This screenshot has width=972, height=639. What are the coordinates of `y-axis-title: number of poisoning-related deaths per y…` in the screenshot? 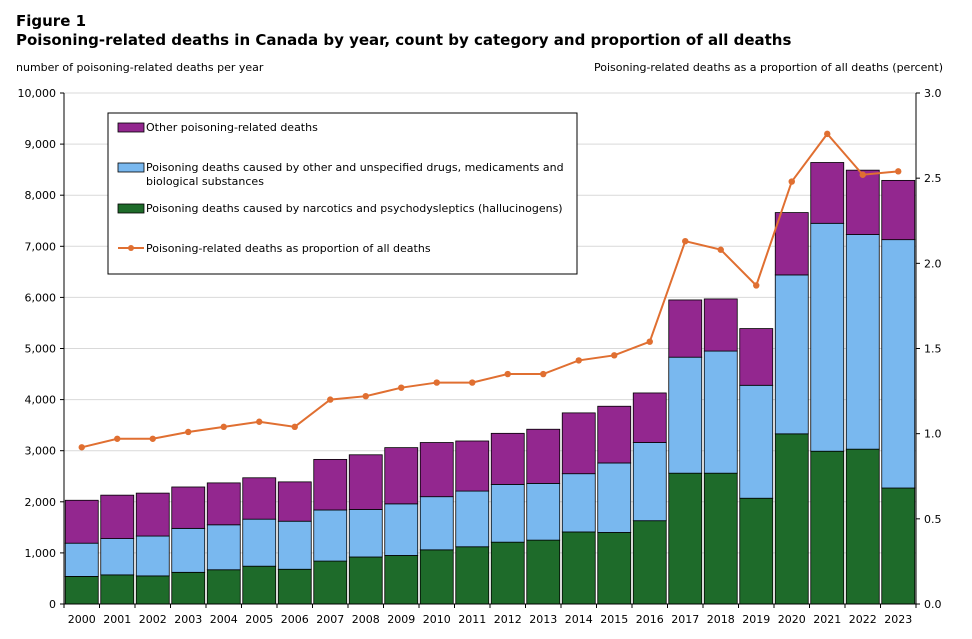 It's located at (140, 67).